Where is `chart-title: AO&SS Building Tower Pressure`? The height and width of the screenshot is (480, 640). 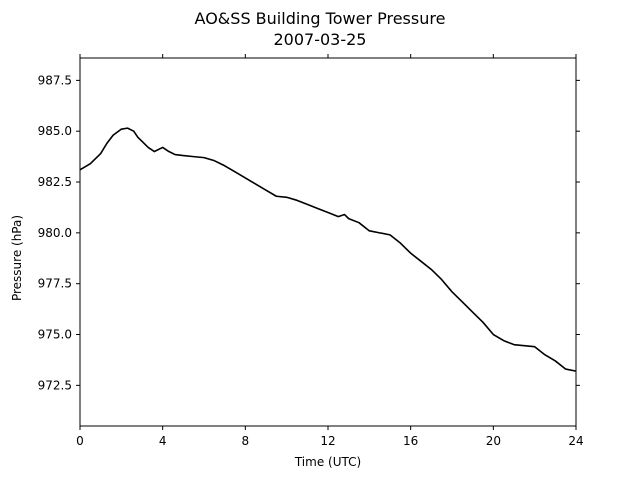 chart-title: AO&SS Building Tower Pressure is located at coordinates (320, 18).